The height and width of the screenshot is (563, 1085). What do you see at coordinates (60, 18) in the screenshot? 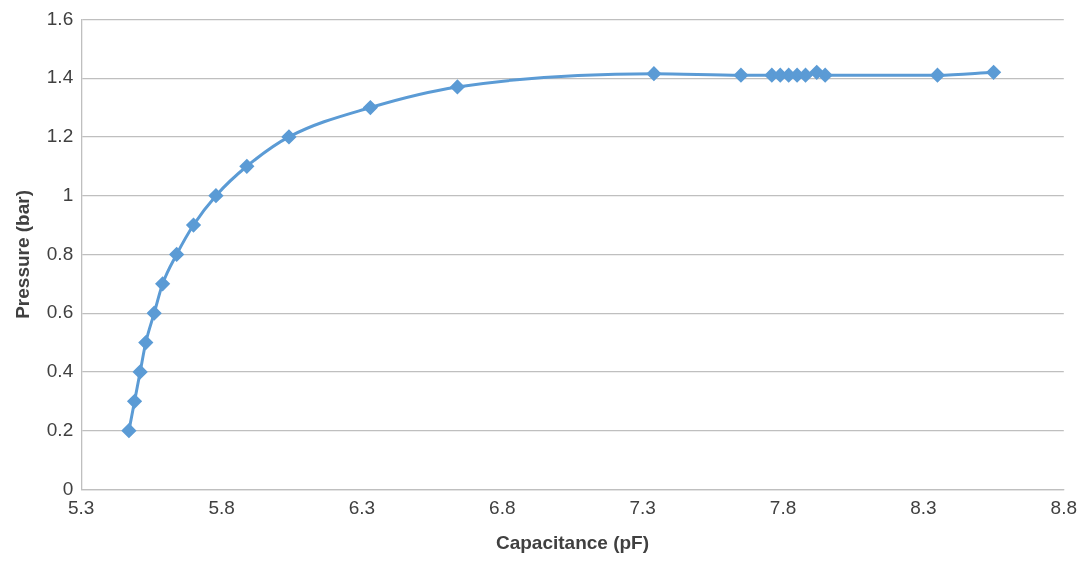
I see `y-tick-label: 1.6` at bounding box center [60, 18].